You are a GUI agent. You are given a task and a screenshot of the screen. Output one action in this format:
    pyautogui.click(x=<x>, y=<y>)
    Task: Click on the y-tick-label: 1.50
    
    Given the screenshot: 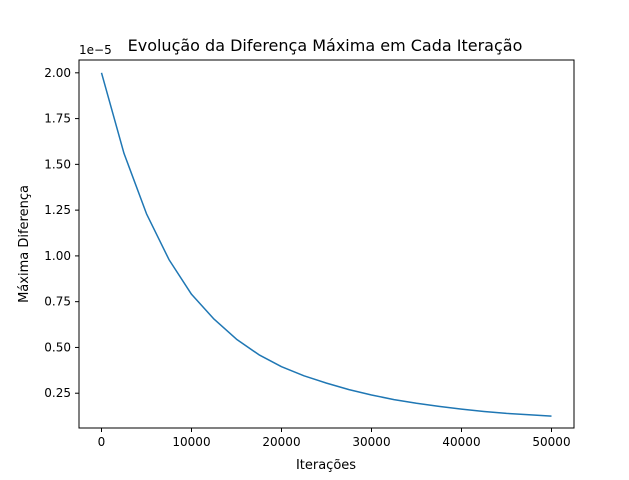 What is the action you would take?
    pyautogui.click(x=57, y=164)
    